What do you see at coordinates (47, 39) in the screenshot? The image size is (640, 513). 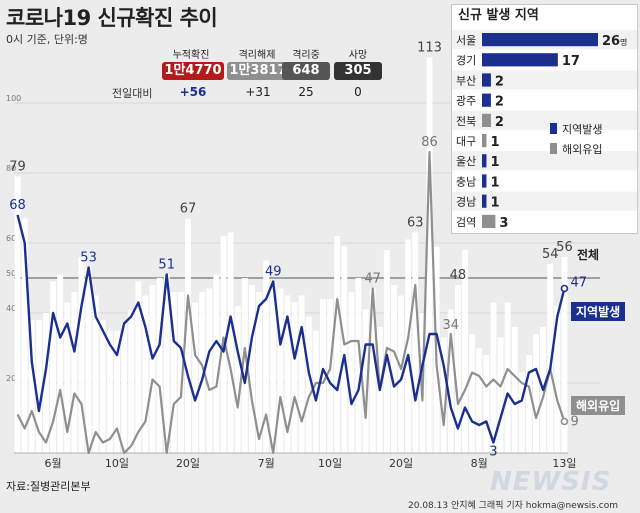 I see `page-subtitle: 0시 기준, 단위:명` at bounding box center [47, 39].